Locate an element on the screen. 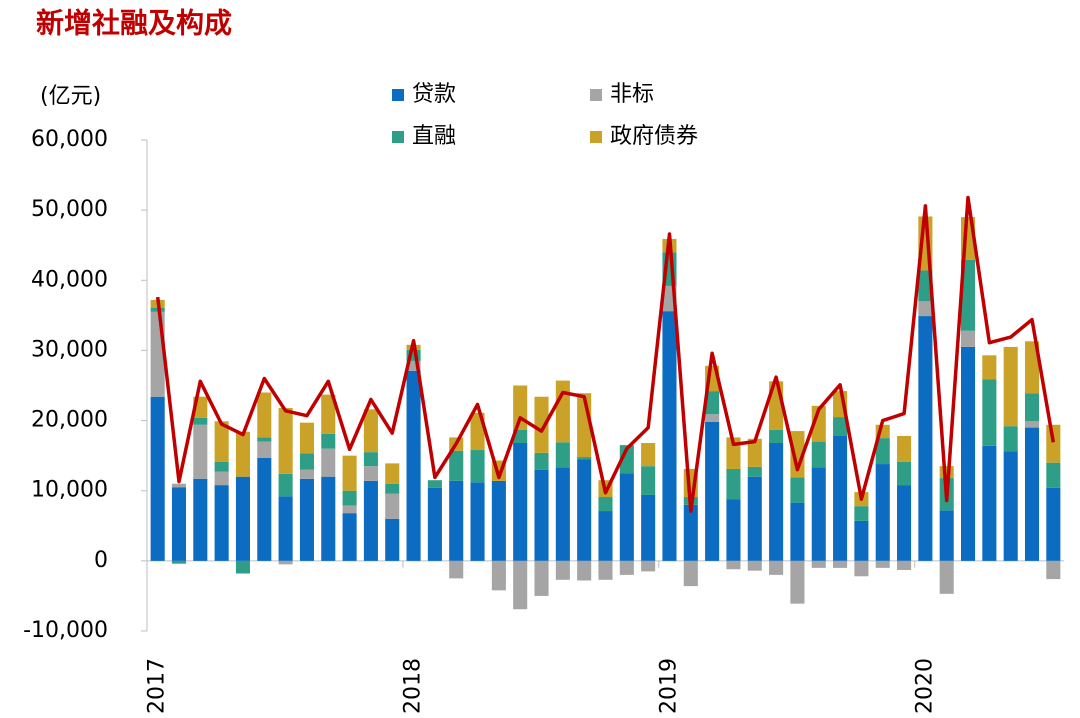 This screenshot has height=718, width=1080. y-tick-label: -10,000 is located at coordinates (65, 630).